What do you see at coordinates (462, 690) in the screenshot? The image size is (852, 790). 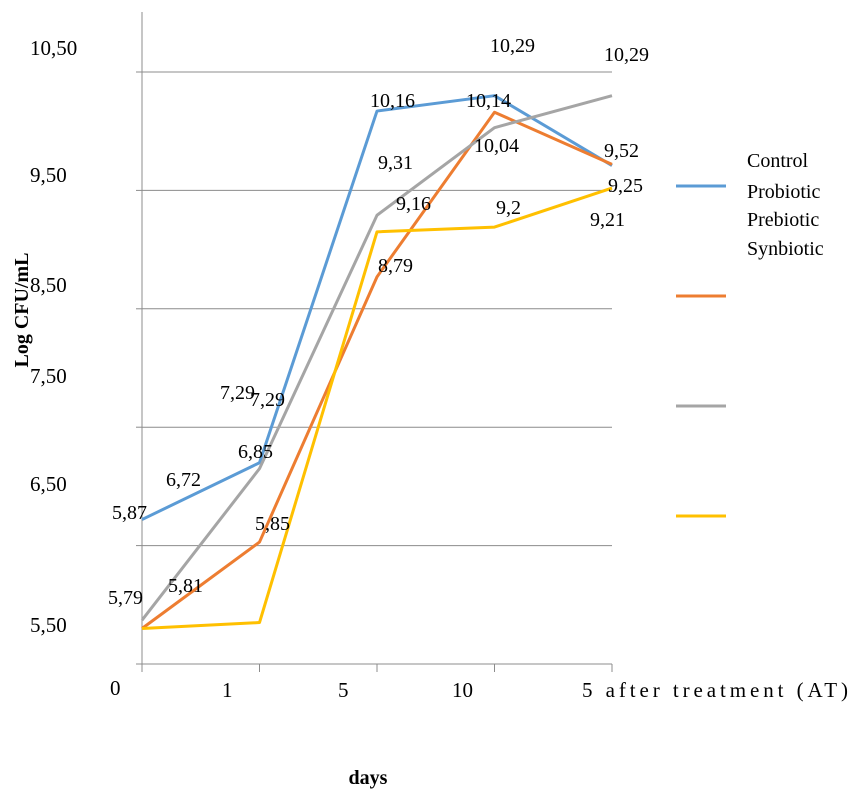 I see `x-tick-label: 10` at bounding box center [462, 690].